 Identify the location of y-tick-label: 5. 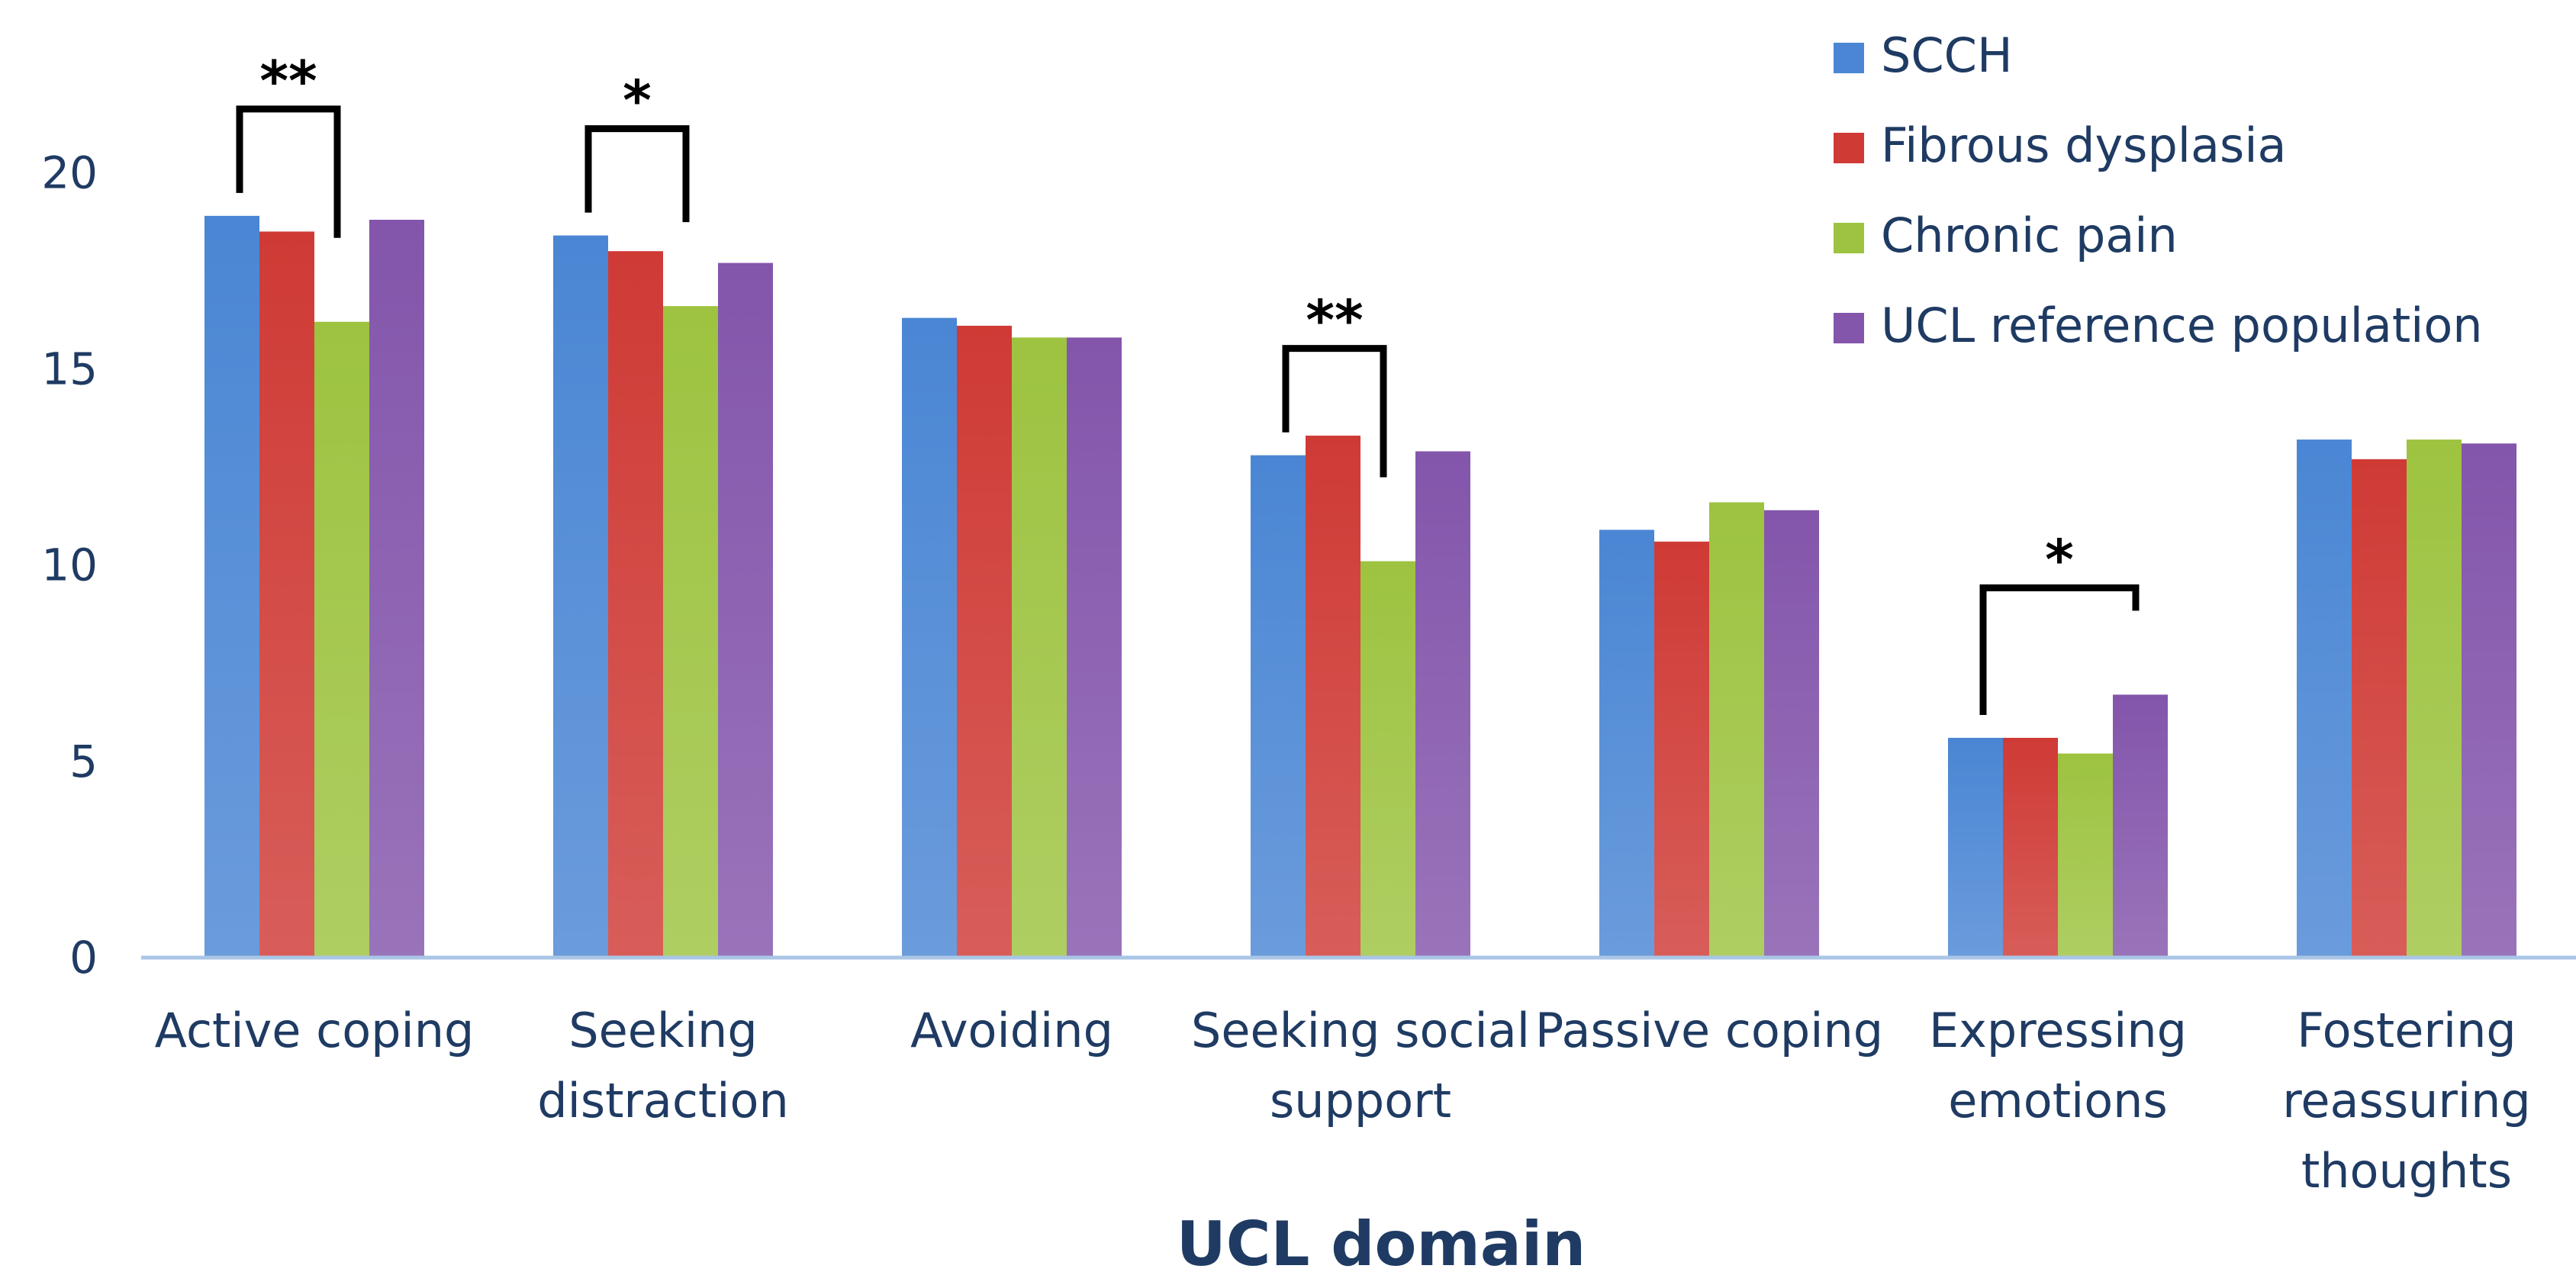
(83, 761).